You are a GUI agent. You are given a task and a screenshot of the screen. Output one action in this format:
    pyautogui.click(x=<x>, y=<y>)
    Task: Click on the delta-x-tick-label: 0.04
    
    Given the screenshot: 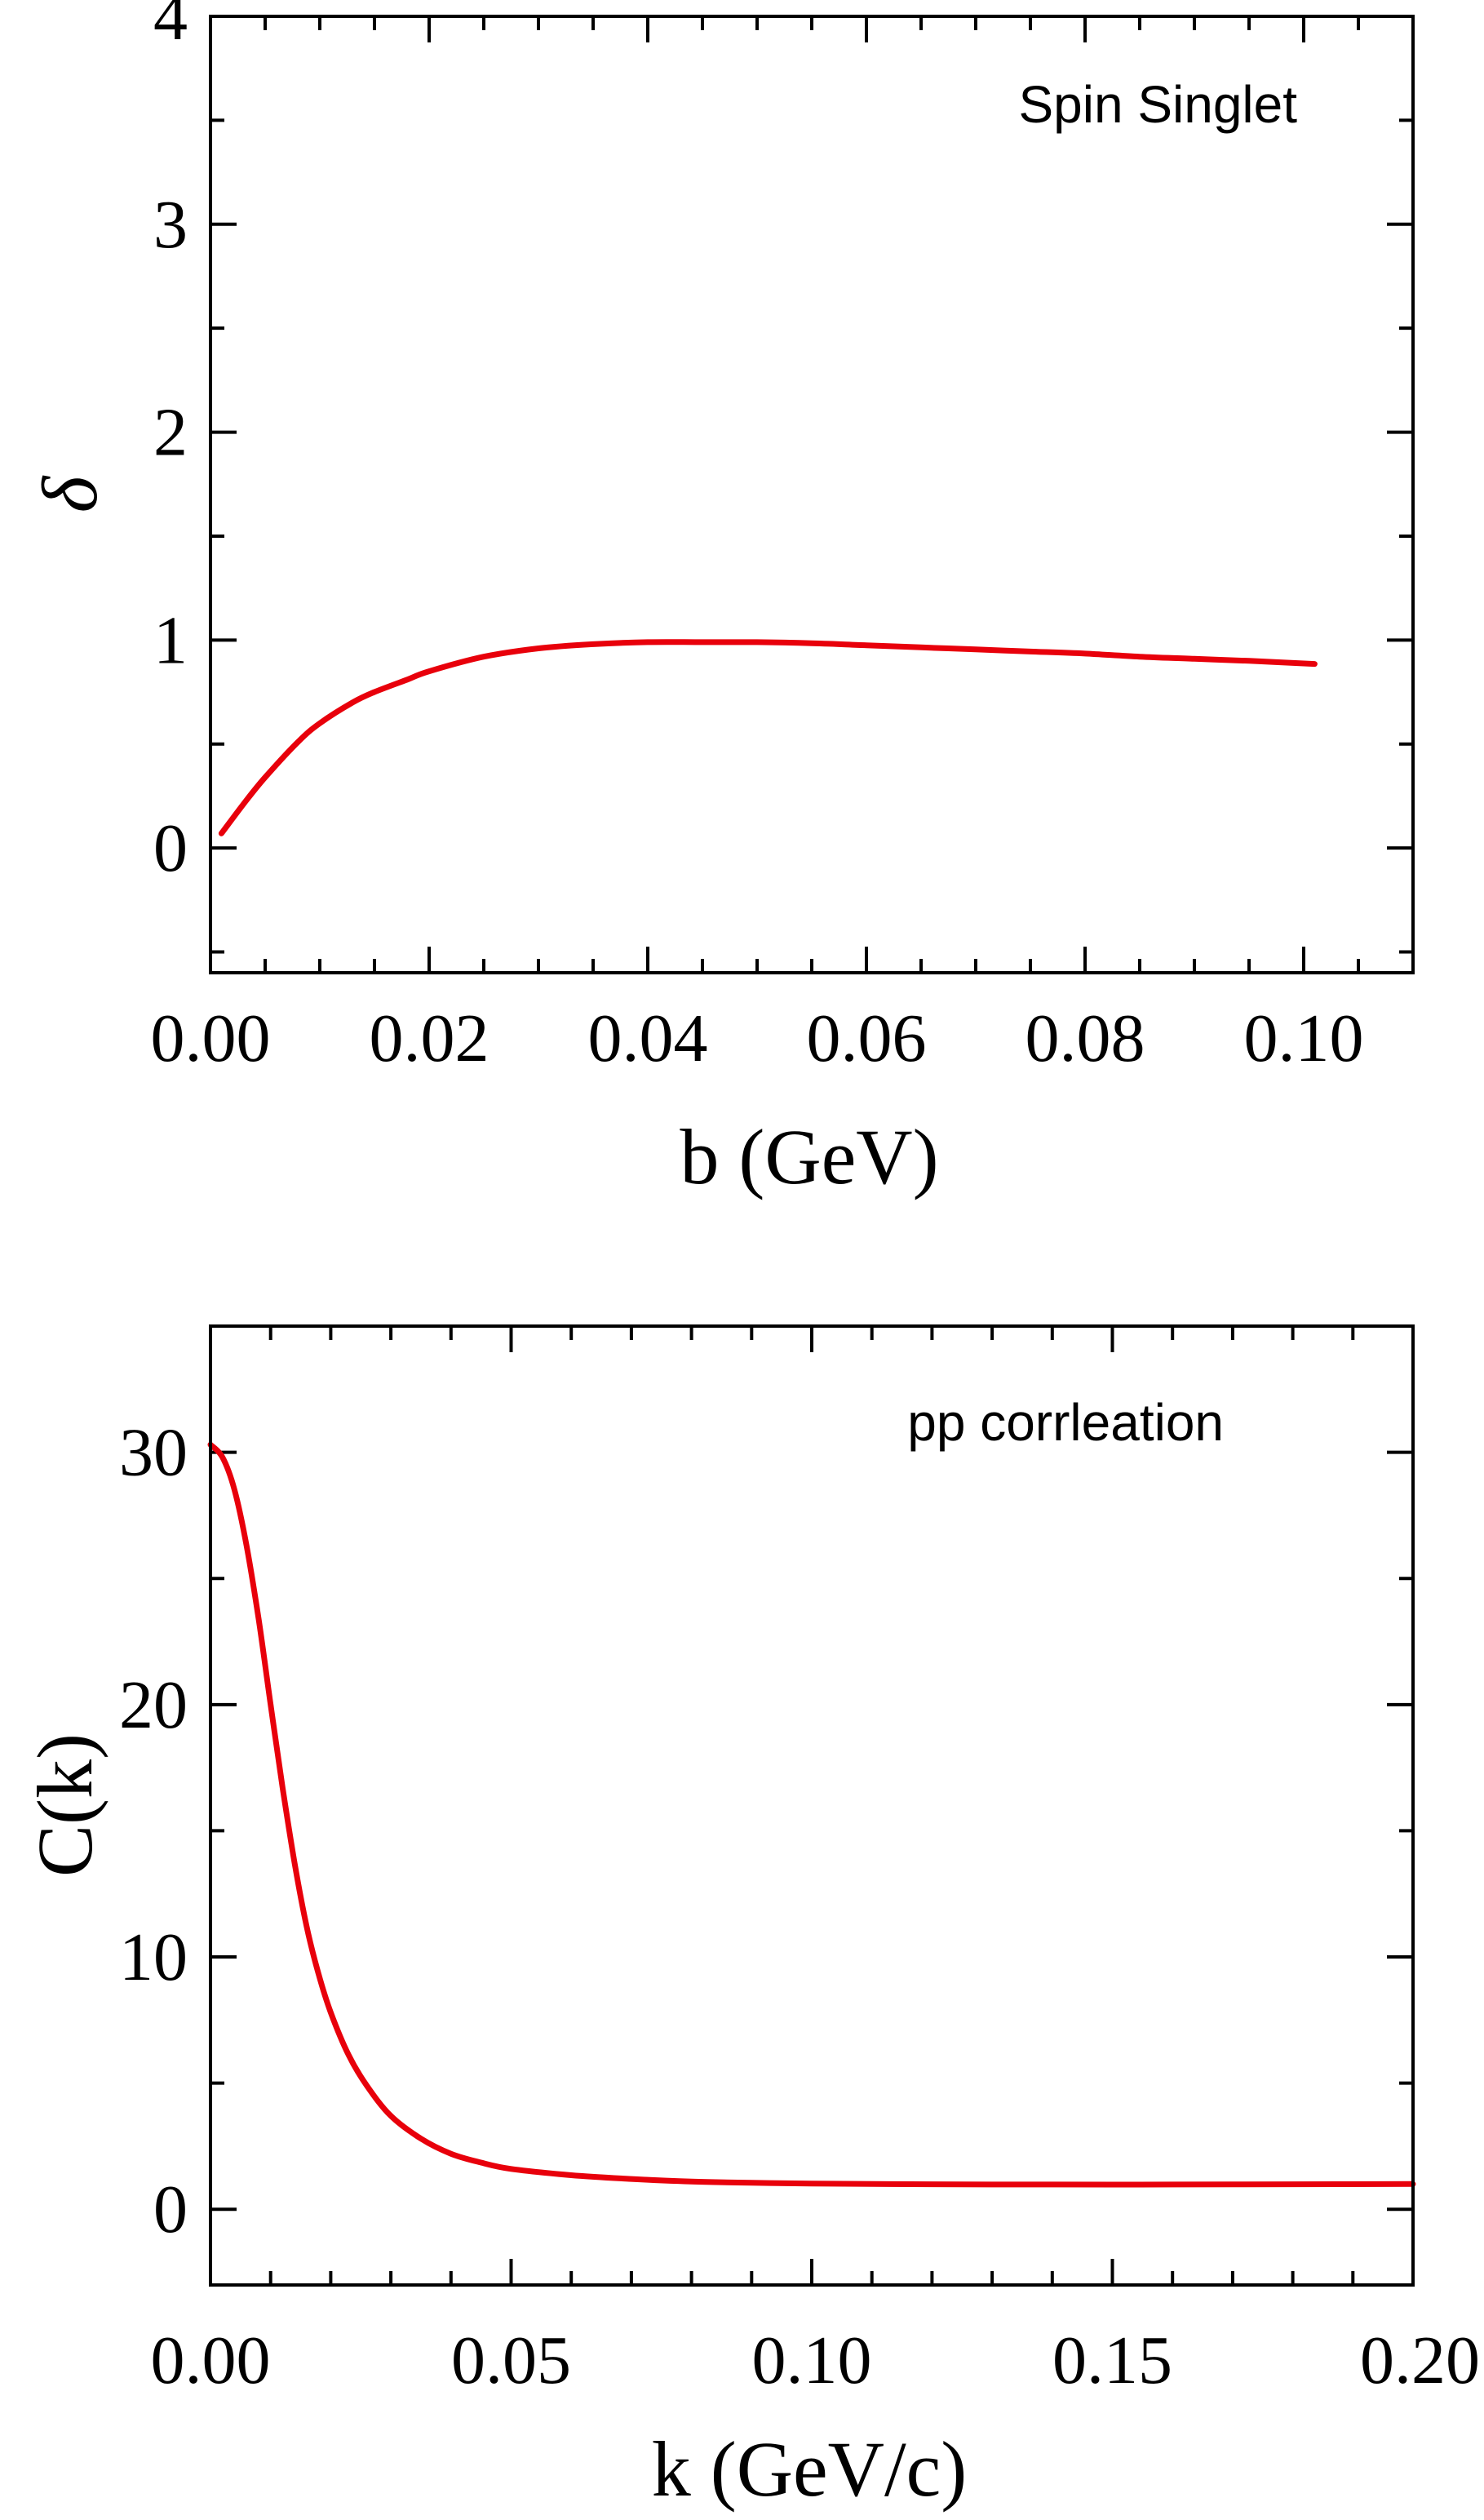 What is the action you would take?
    pyautogui.click(x=648, y=1038)
    